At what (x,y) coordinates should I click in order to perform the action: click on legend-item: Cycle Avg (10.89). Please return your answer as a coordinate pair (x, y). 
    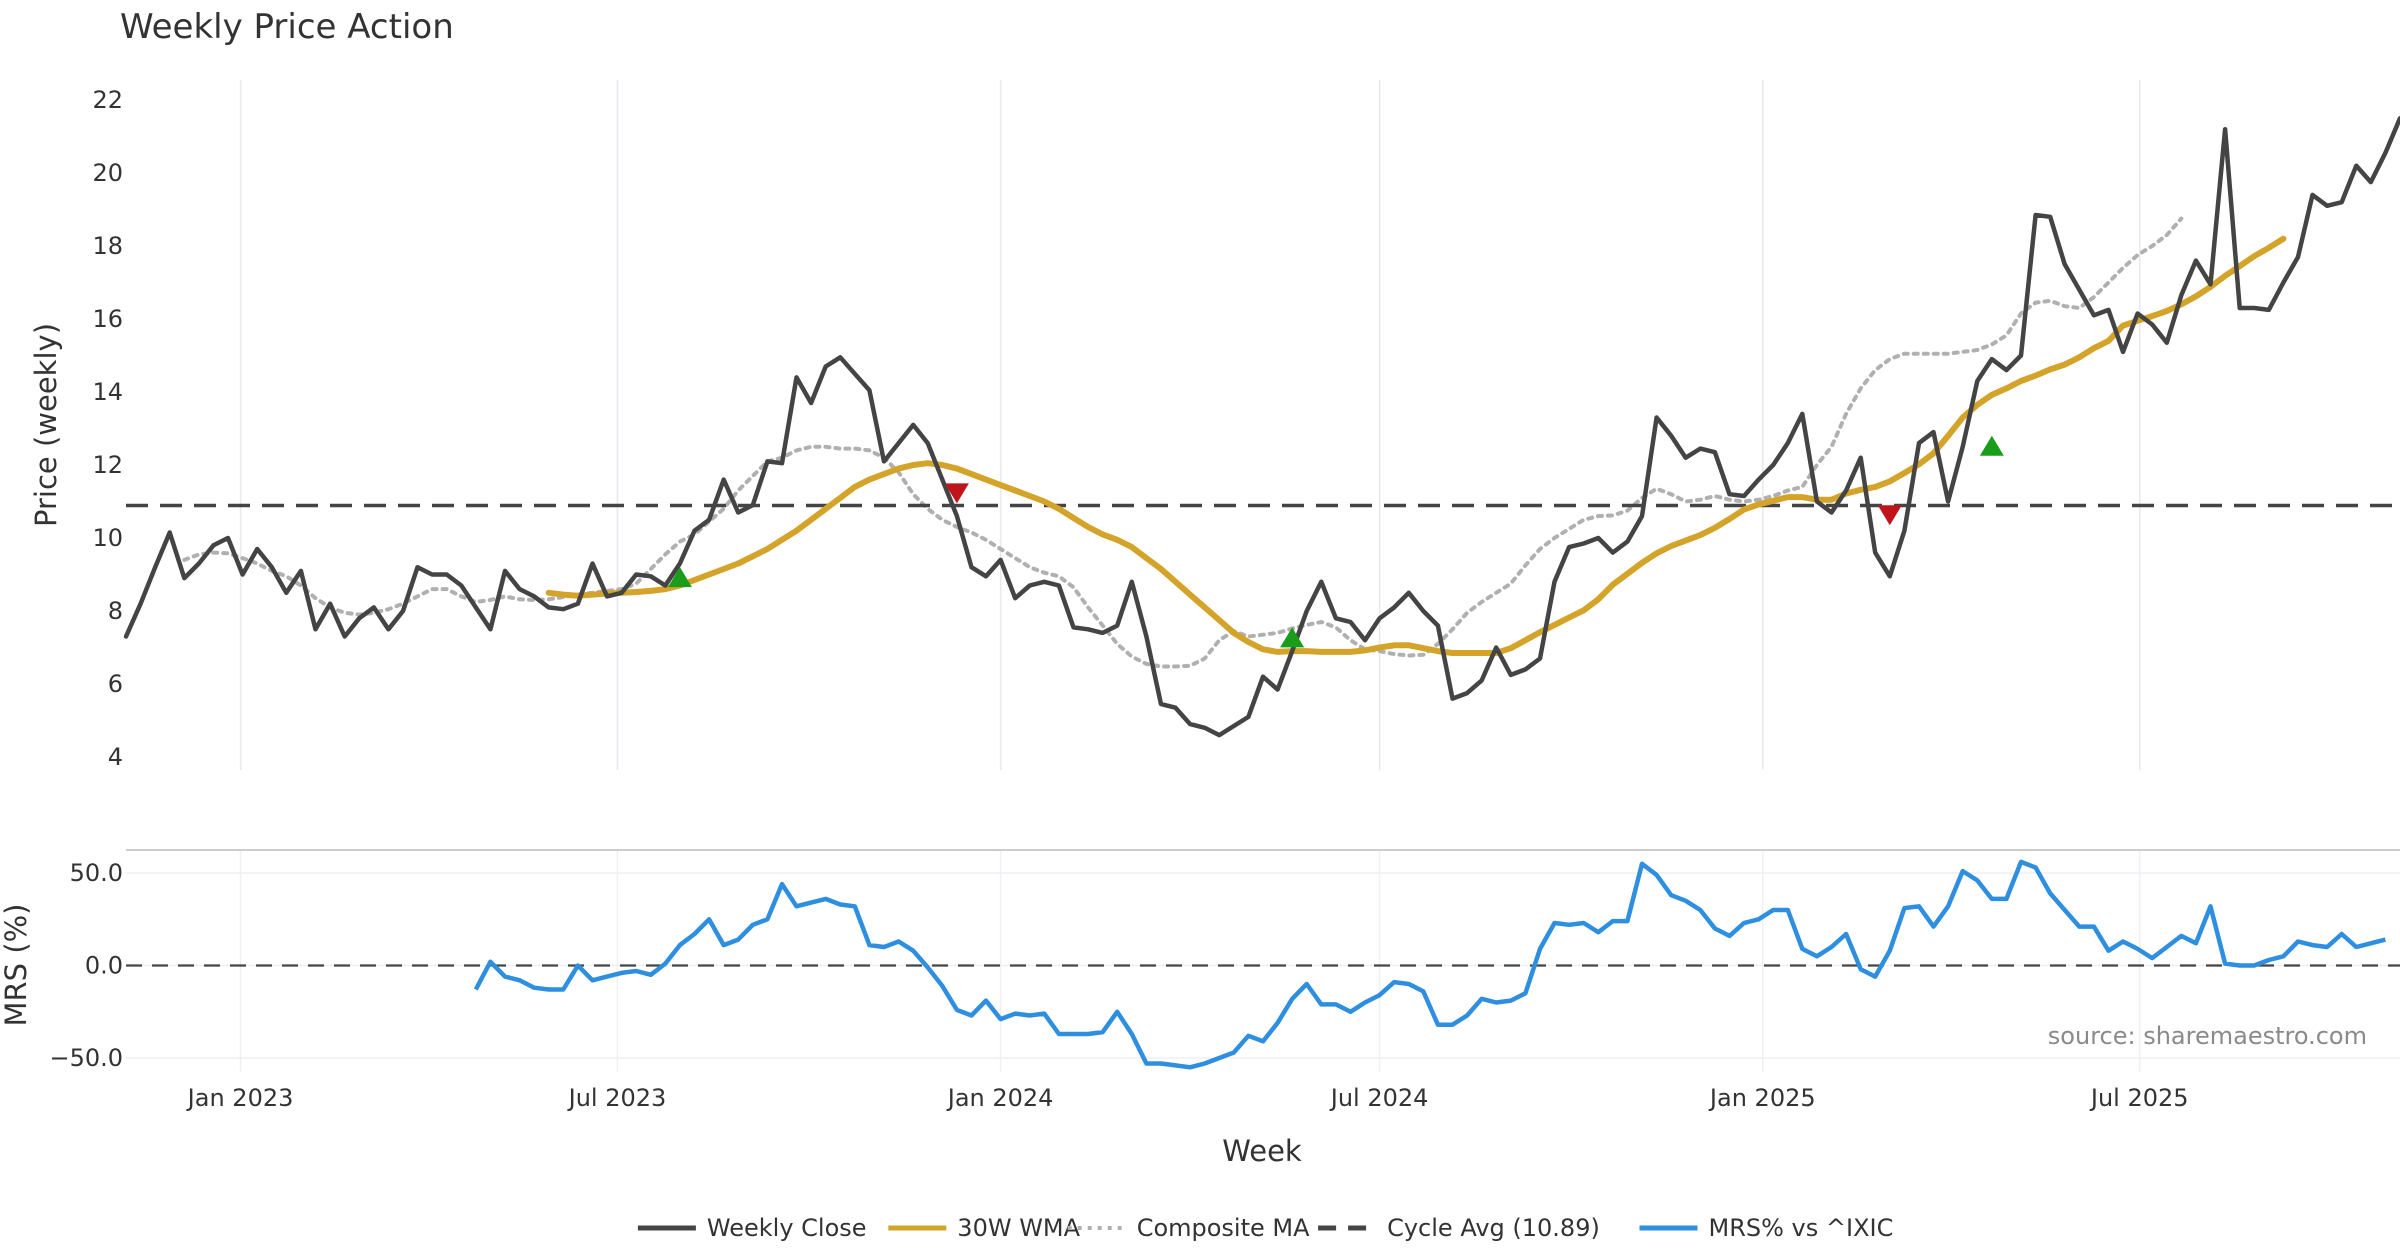
    Looking at the image, I should click on (1459, 1228).